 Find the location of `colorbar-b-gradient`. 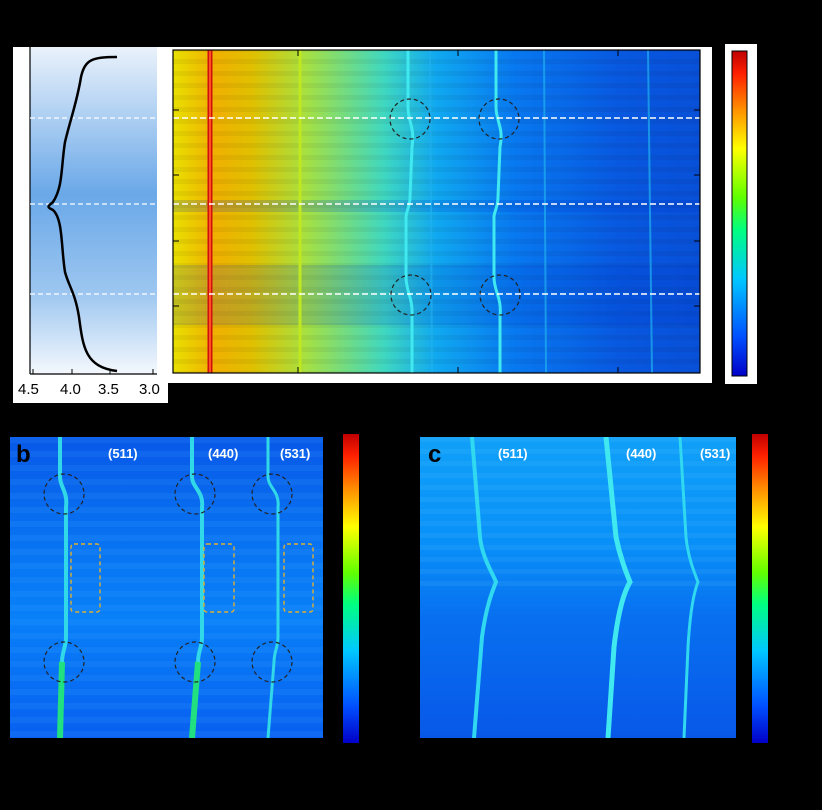

colorbar-b-gradient is located at coordinates (351, 588).